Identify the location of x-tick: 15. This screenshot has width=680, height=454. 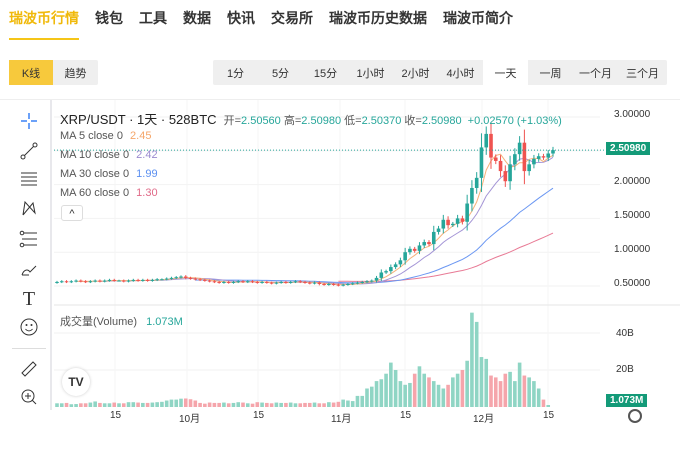
(549, 415).